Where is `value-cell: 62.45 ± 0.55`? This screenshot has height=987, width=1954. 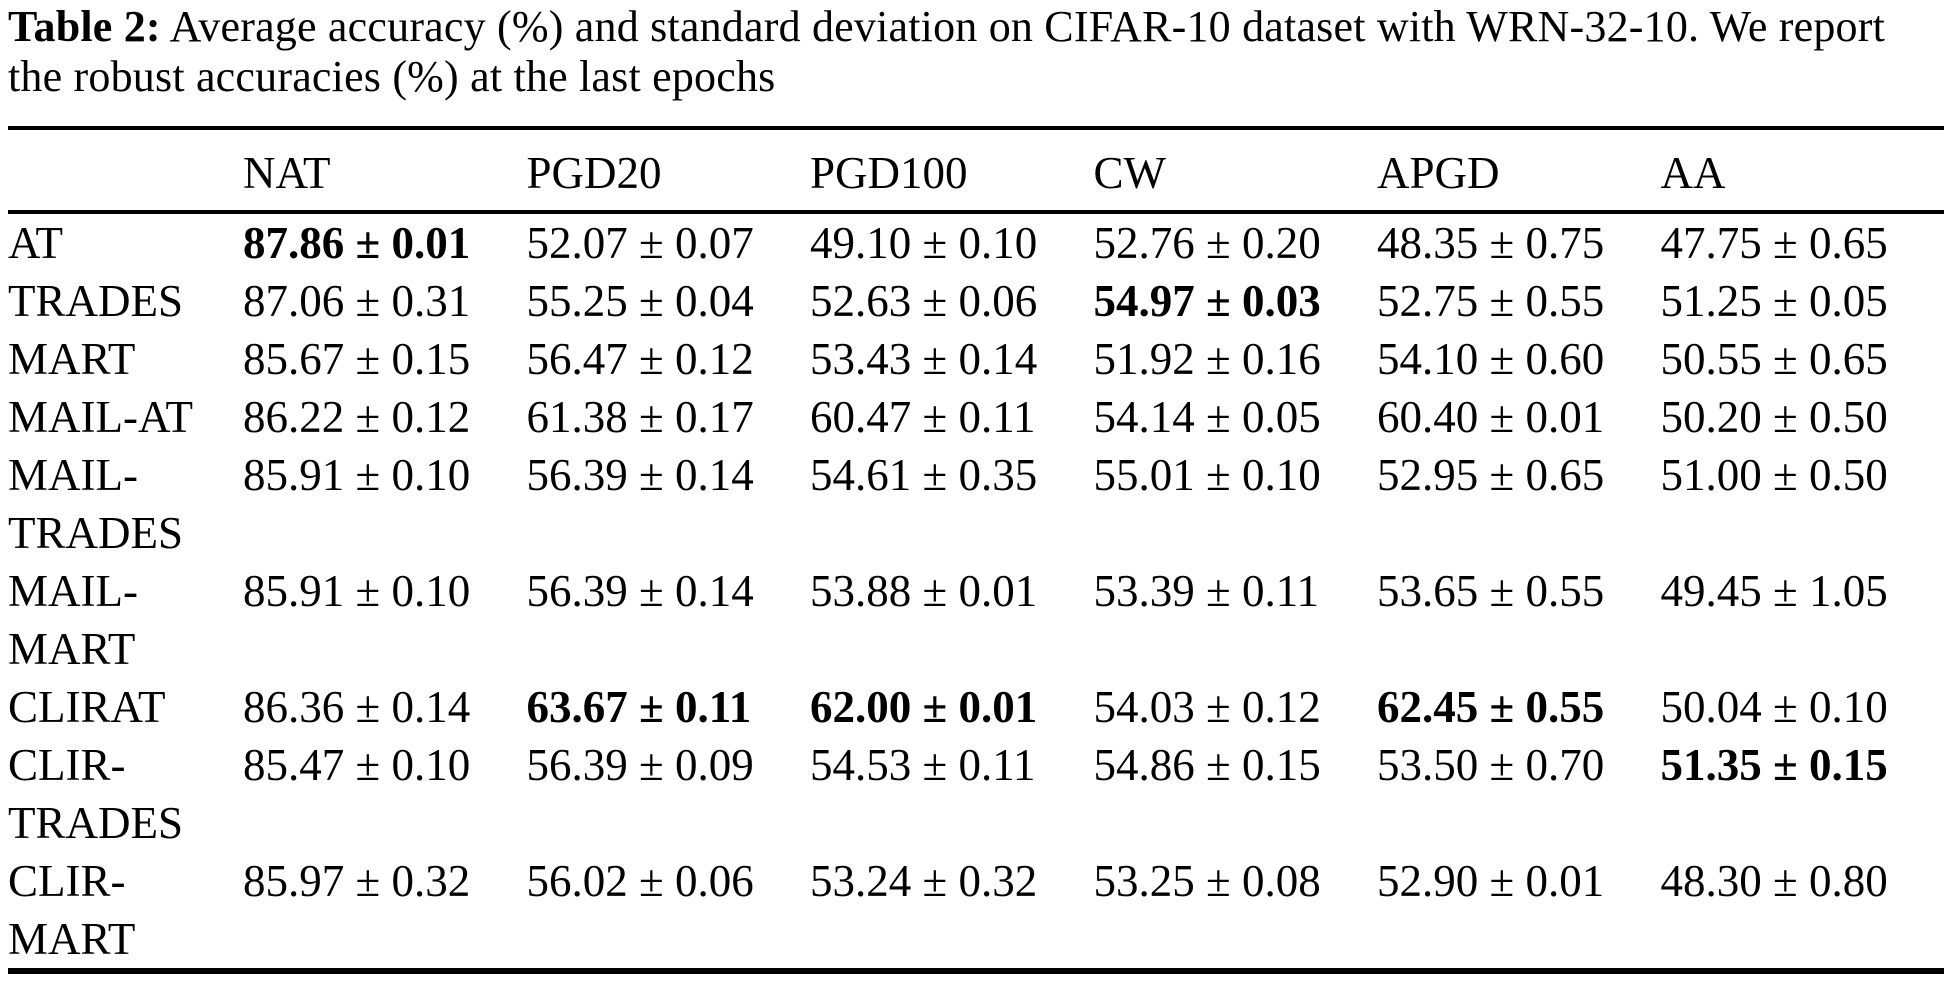
value-cell: 62.45 ± 0.55 is located at coordinates (1491, 707).